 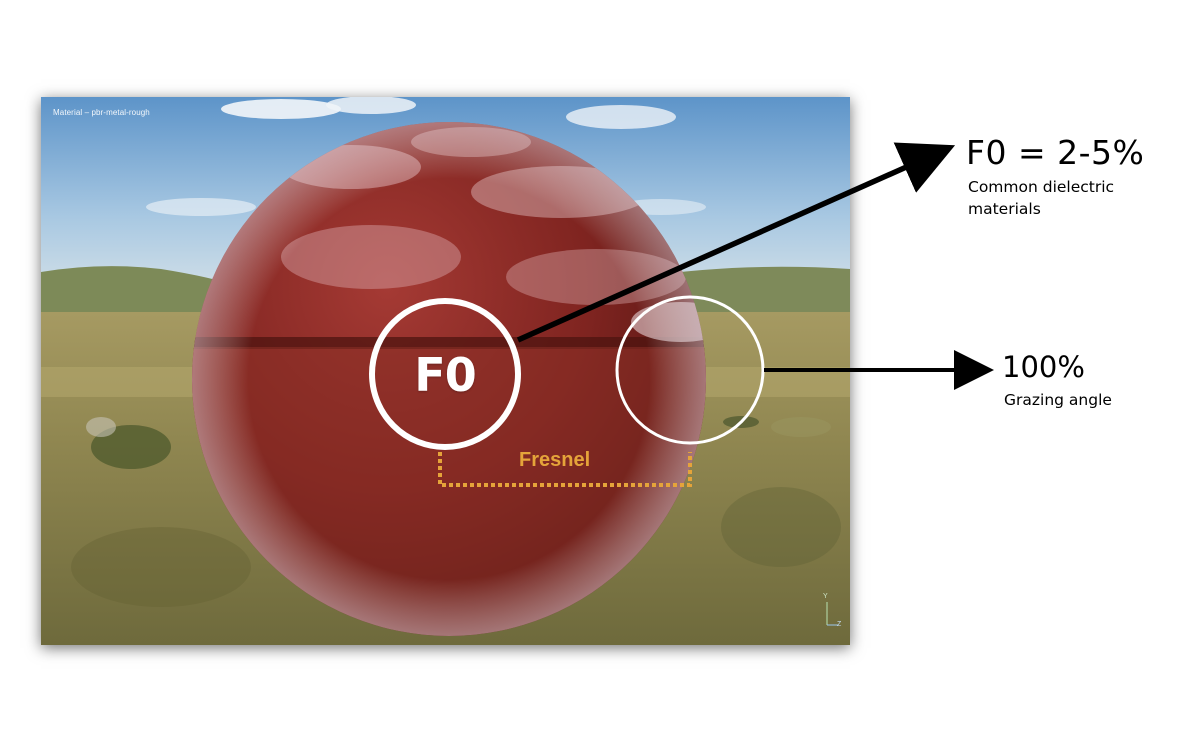 I want to click on grazing-value-text: 100%, so click(x=1043, y=367).